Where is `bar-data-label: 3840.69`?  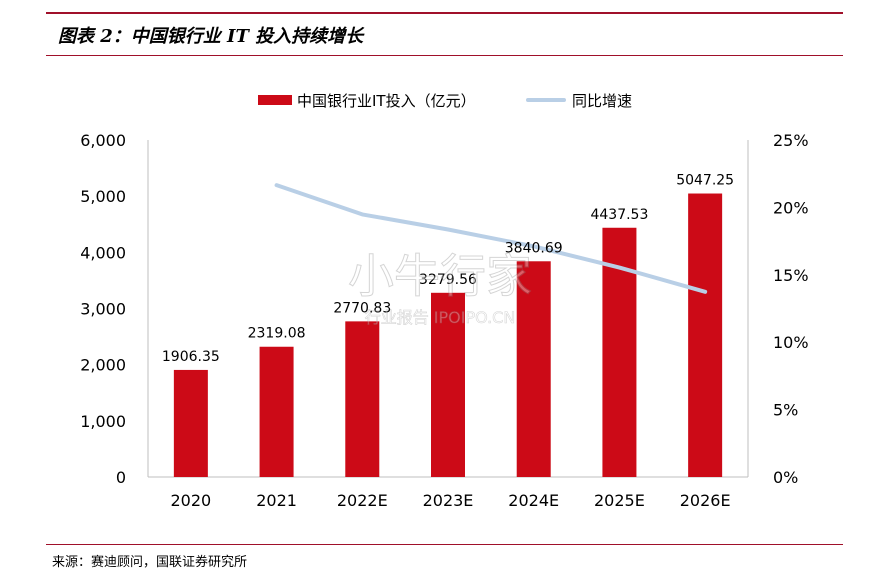
bar-data-label: 3840.69 is located at coordinates (534, 248).